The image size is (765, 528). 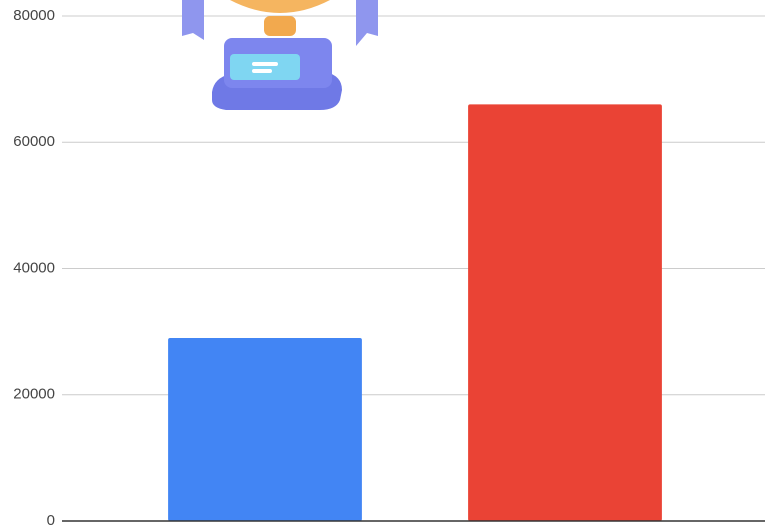 I want to click on y-tick-label: 20000, so click(x=34, y=394).